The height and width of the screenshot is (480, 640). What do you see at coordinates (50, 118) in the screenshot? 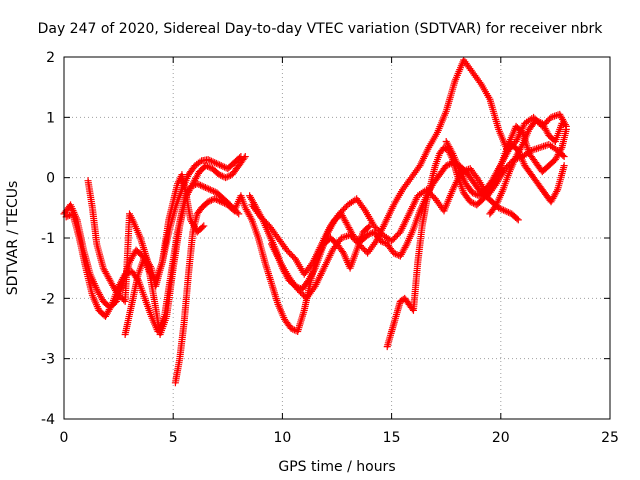
I see `y-tick-label: 1` at bounding box center [50, 118].